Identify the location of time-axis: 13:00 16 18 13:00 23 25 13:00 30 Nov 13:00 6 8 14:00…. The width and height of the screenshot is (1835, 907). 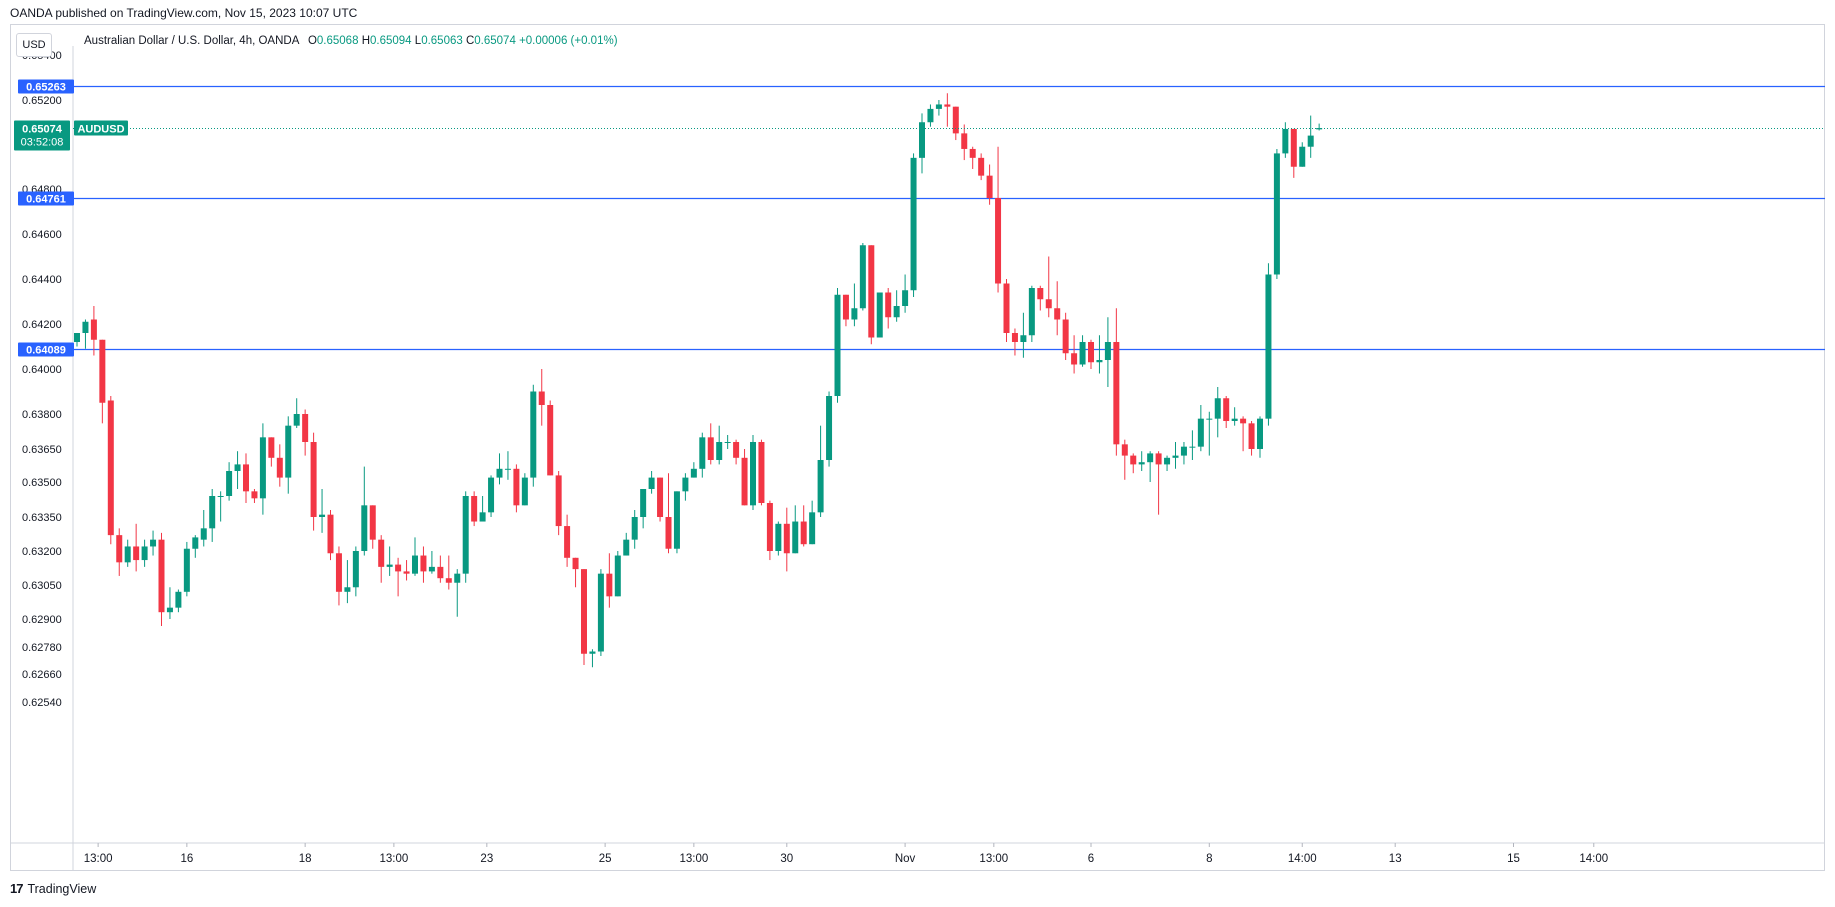
(846, 854).